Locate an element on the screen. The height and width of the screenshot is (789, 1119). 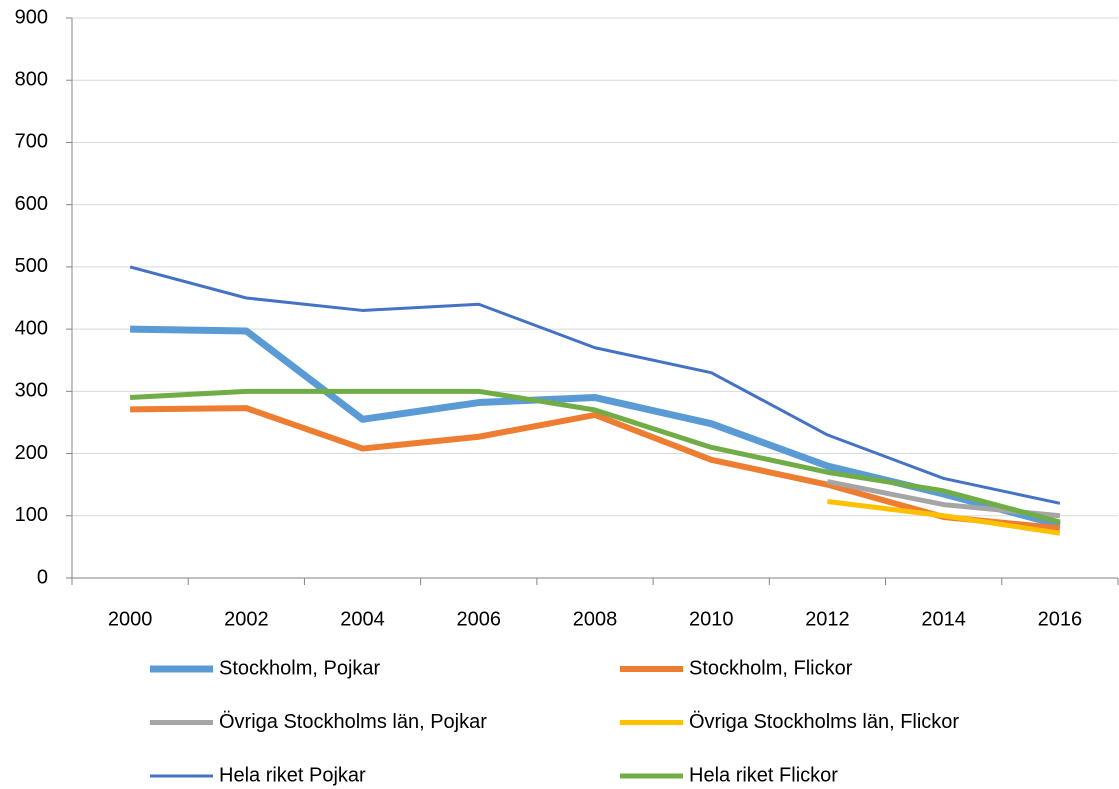
y-tick-label: 800 is located at coordinates (31, 80).